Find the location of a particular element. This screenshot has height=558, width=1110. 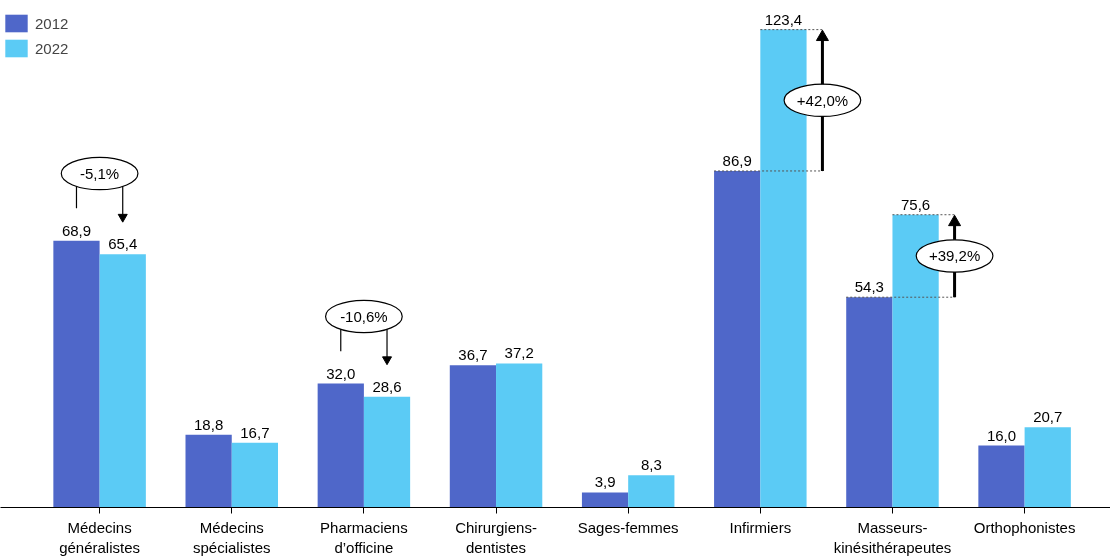

data-label: 32,0 is located at coordinates (341, 373).